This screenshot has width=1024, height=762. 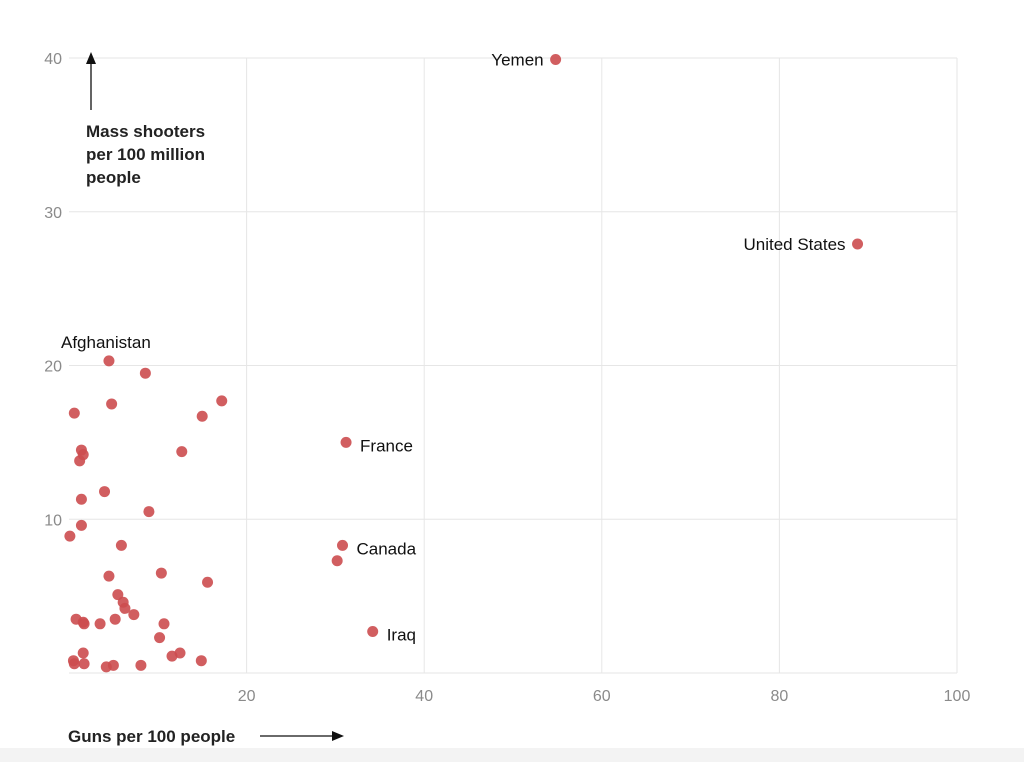 What do you see at coordinates (145, 131) in the screenshot?
I see `y-axis-label-line-1: Mass shooters` at bounding box center [145, 131].